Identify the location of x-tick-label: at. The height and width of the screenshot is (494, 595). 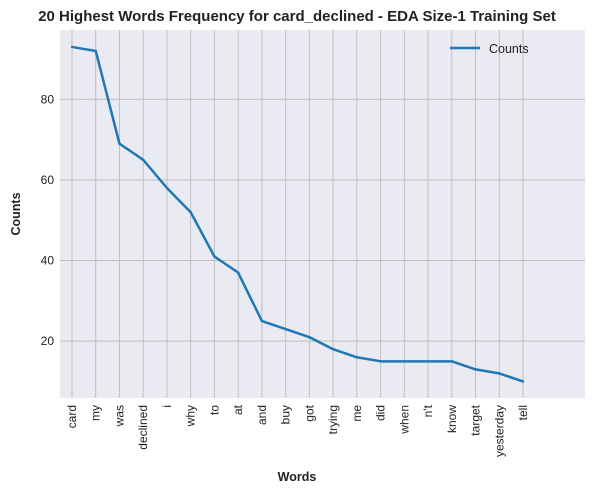
(238, 409).